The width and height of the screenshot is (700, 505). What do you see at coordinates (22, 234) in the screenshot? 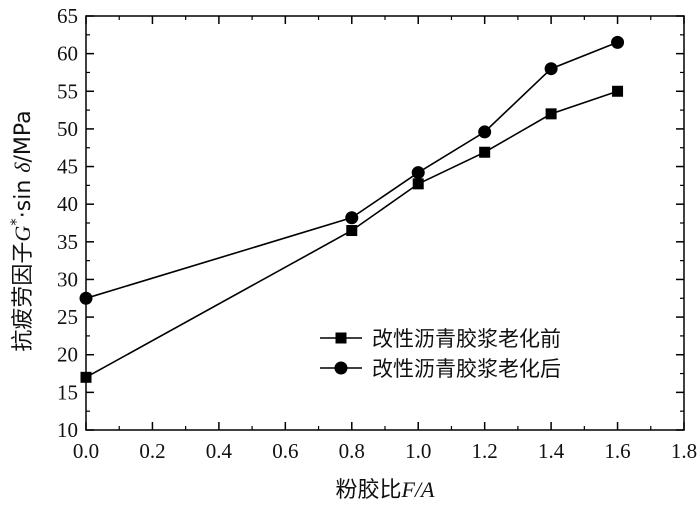
I see `y-axis-title-g: G` at bounding box center [22, 234].